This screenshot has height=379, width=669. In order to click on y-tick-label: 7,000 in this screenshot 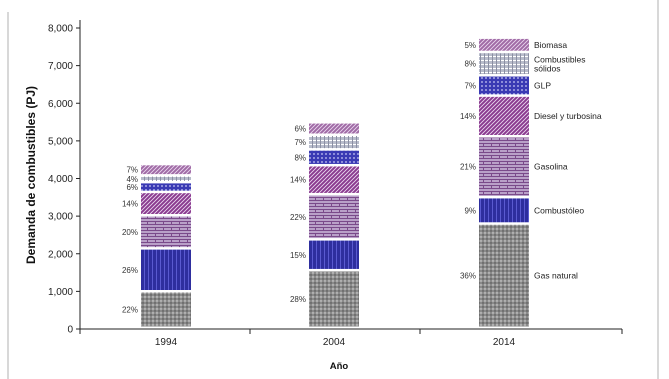, I will do `click(60, 66)`.